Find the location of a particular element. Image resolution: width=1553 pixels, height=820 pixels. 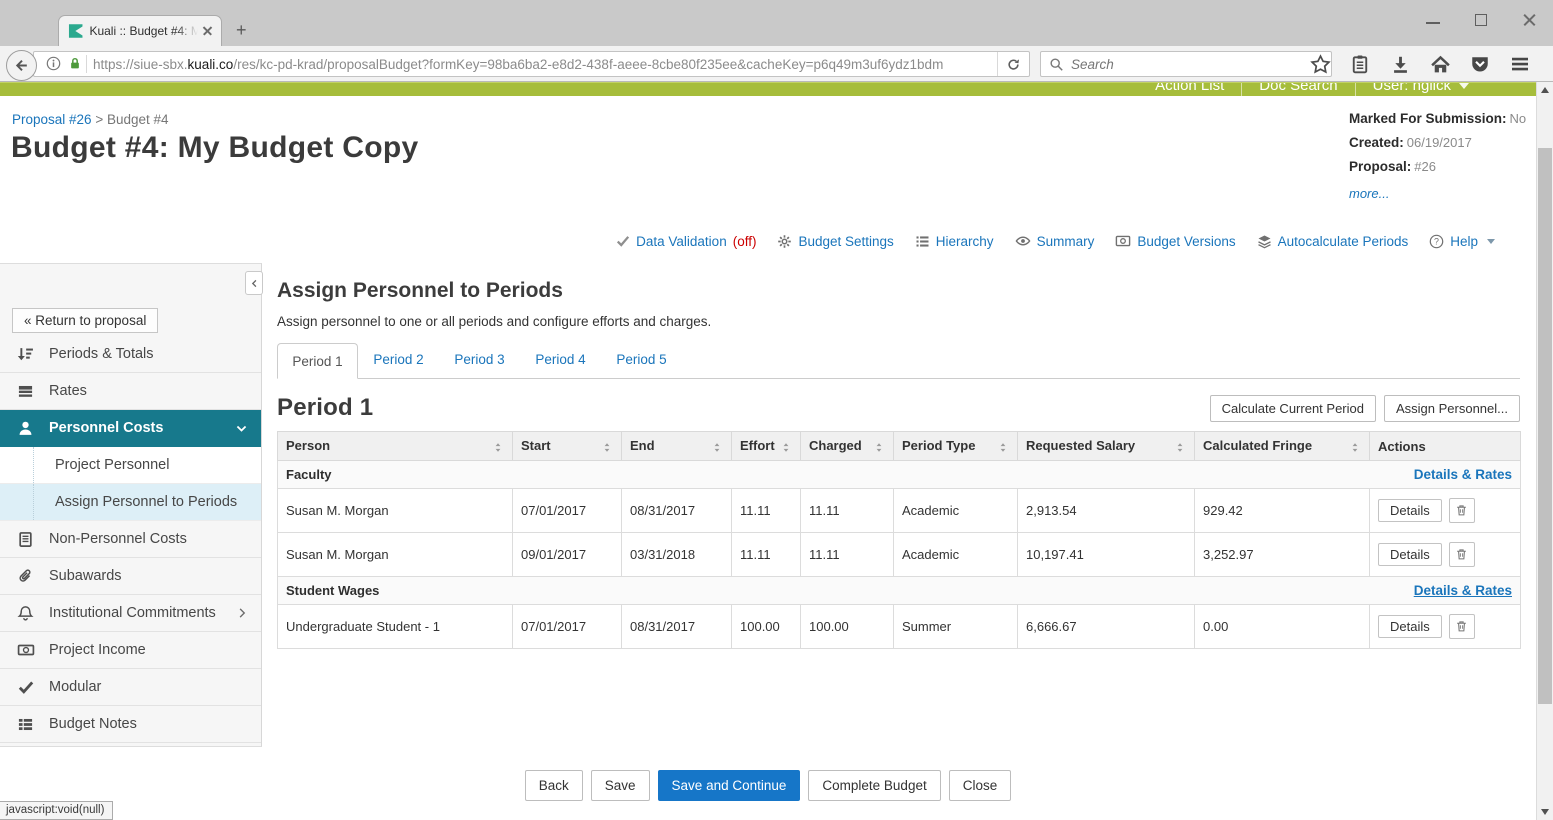

page-scrollbar is located at coordinates (1544, 451).